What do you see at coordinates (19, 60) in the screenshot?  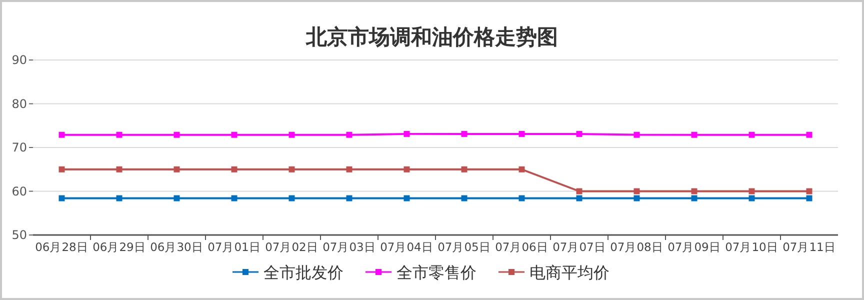 I see `y-tick-label: 90` at bounding box center [19, 60].